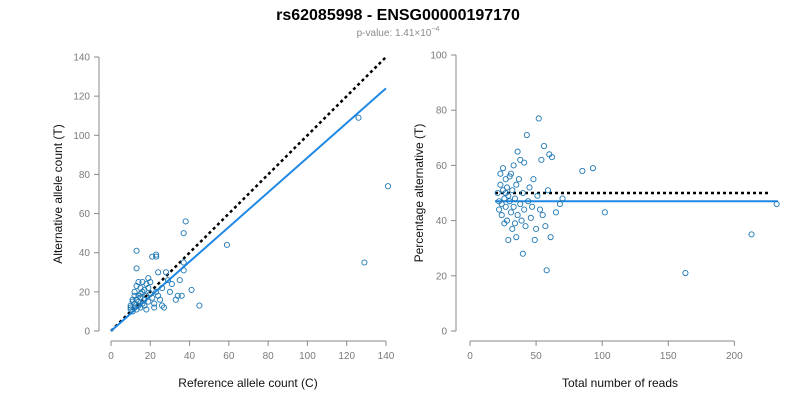 Image resolution: width=800 pixels, height=400 pixels. Describe the element at coordinates (602, 356) in the screenshot. I see `x-tick-label: 100` at that location.